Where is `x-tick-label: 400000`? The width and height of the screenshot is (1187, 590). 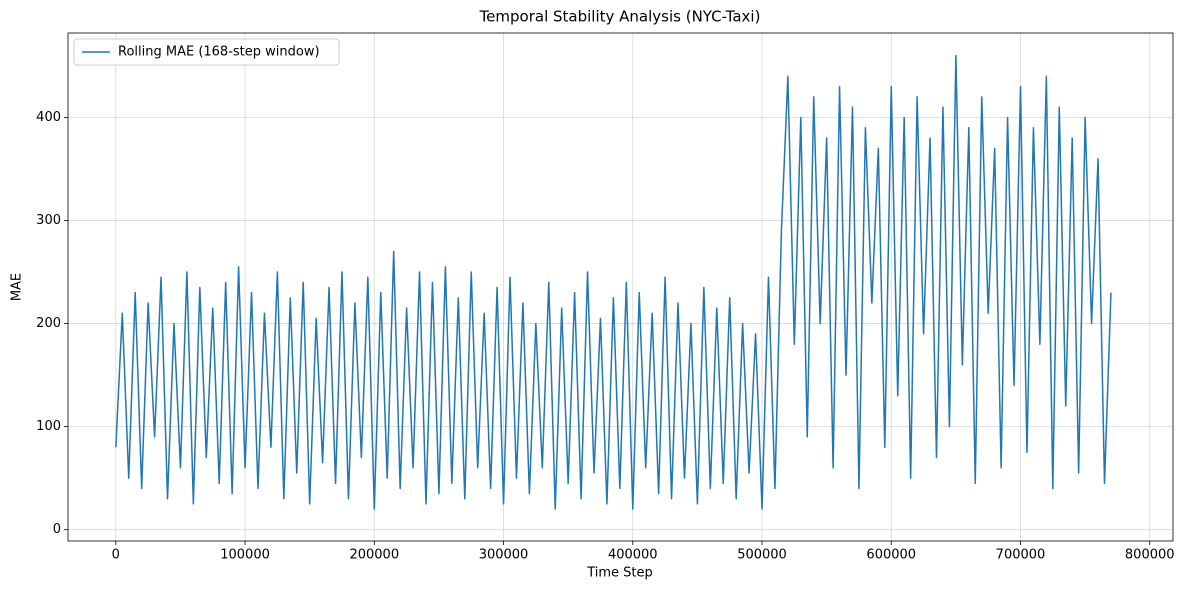
x-tick-label: 400000 is located at coordinates (633, 555).